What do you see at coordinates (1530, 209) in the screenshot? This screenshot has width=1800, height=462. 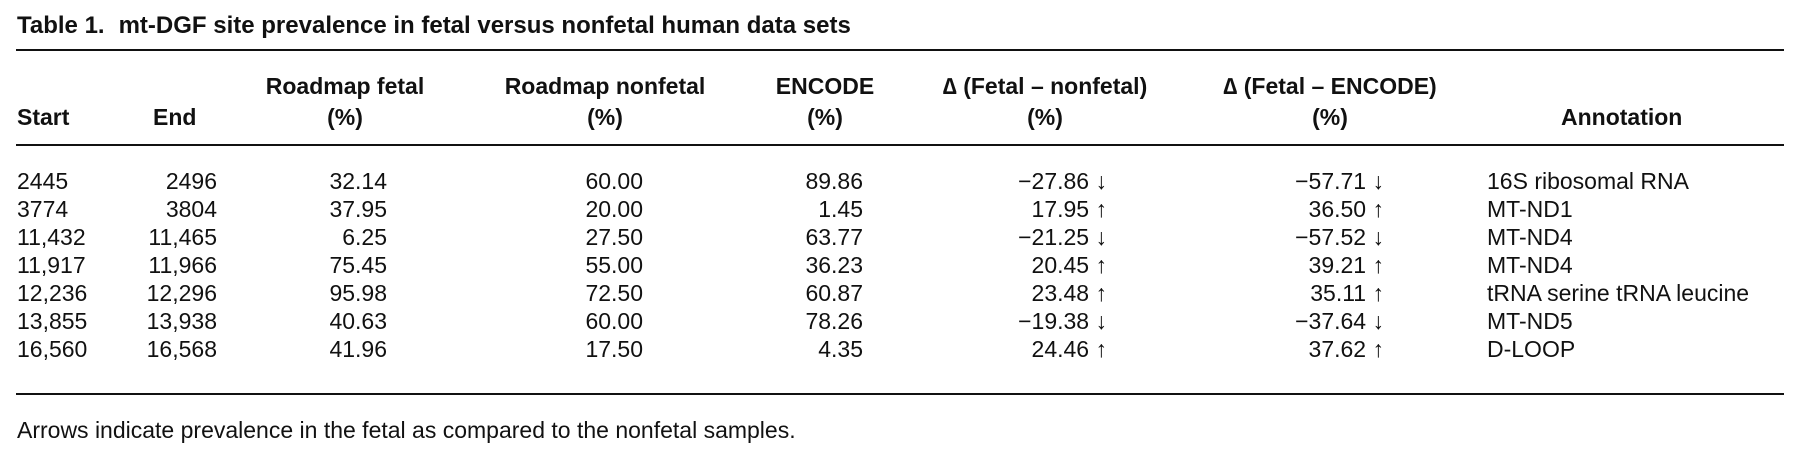 I see `cell-annotation: MT-ND1` at bounding box center [1530, 209].